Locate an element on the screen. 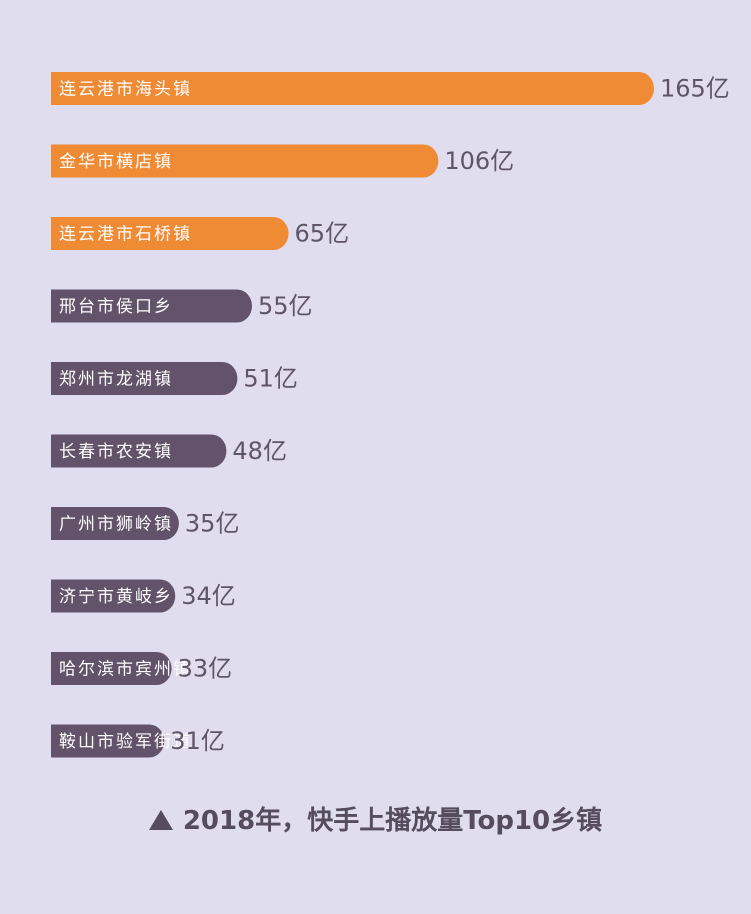 This screenshot has width=751, height=914. category-label-1: 连云港市海头镇 is located at coordinates (125, 90).